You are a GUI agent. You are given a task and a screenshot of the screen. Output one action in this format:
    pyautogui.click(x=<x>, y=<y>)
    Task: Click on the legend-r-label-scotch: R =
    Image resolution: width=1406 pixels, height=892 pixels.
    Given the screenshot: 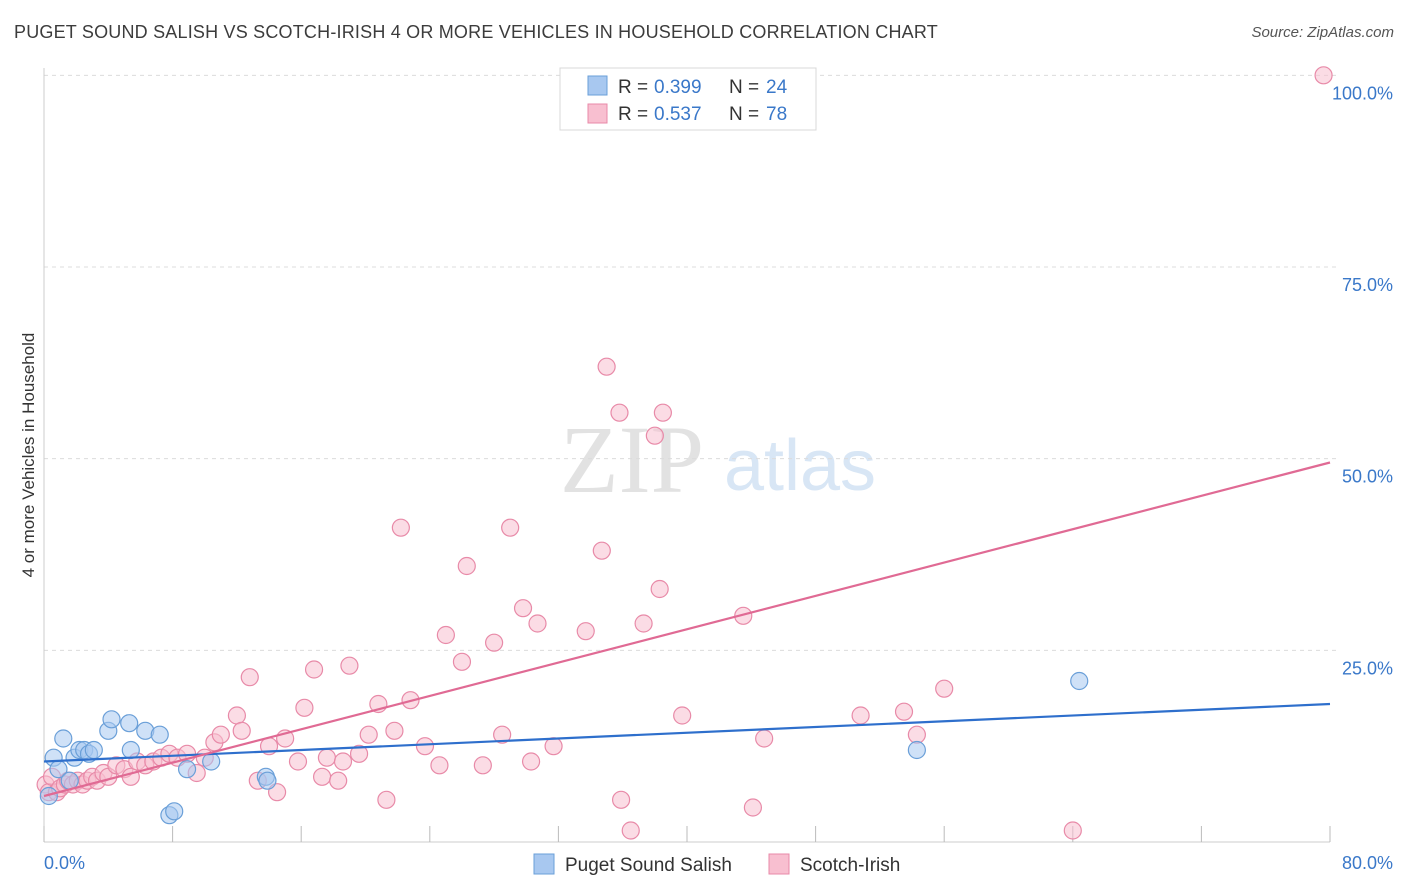 What is the action you would take?
    pyautogui.click(x=633, y=114)
    